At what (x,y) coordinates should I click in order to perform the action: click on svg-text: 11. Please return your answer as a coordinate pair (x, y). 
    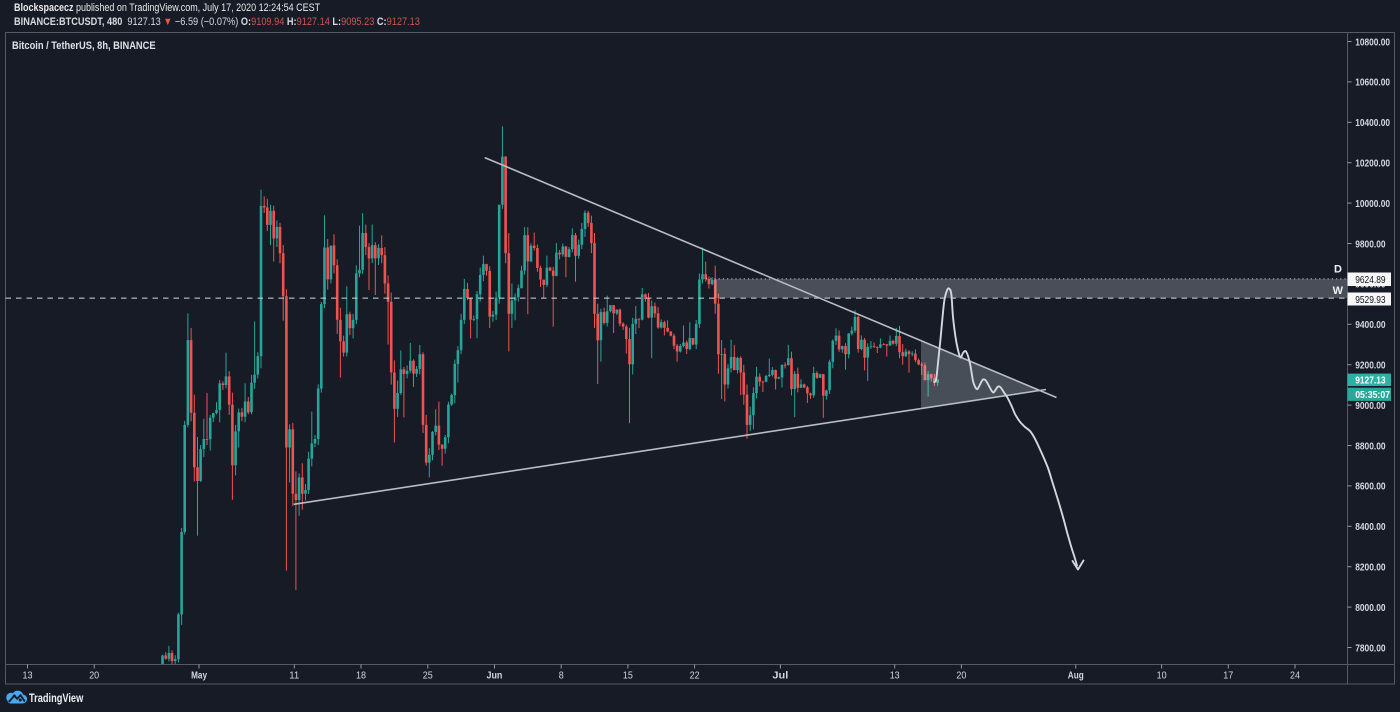
    Looking at the image, I should click on (294, 676).